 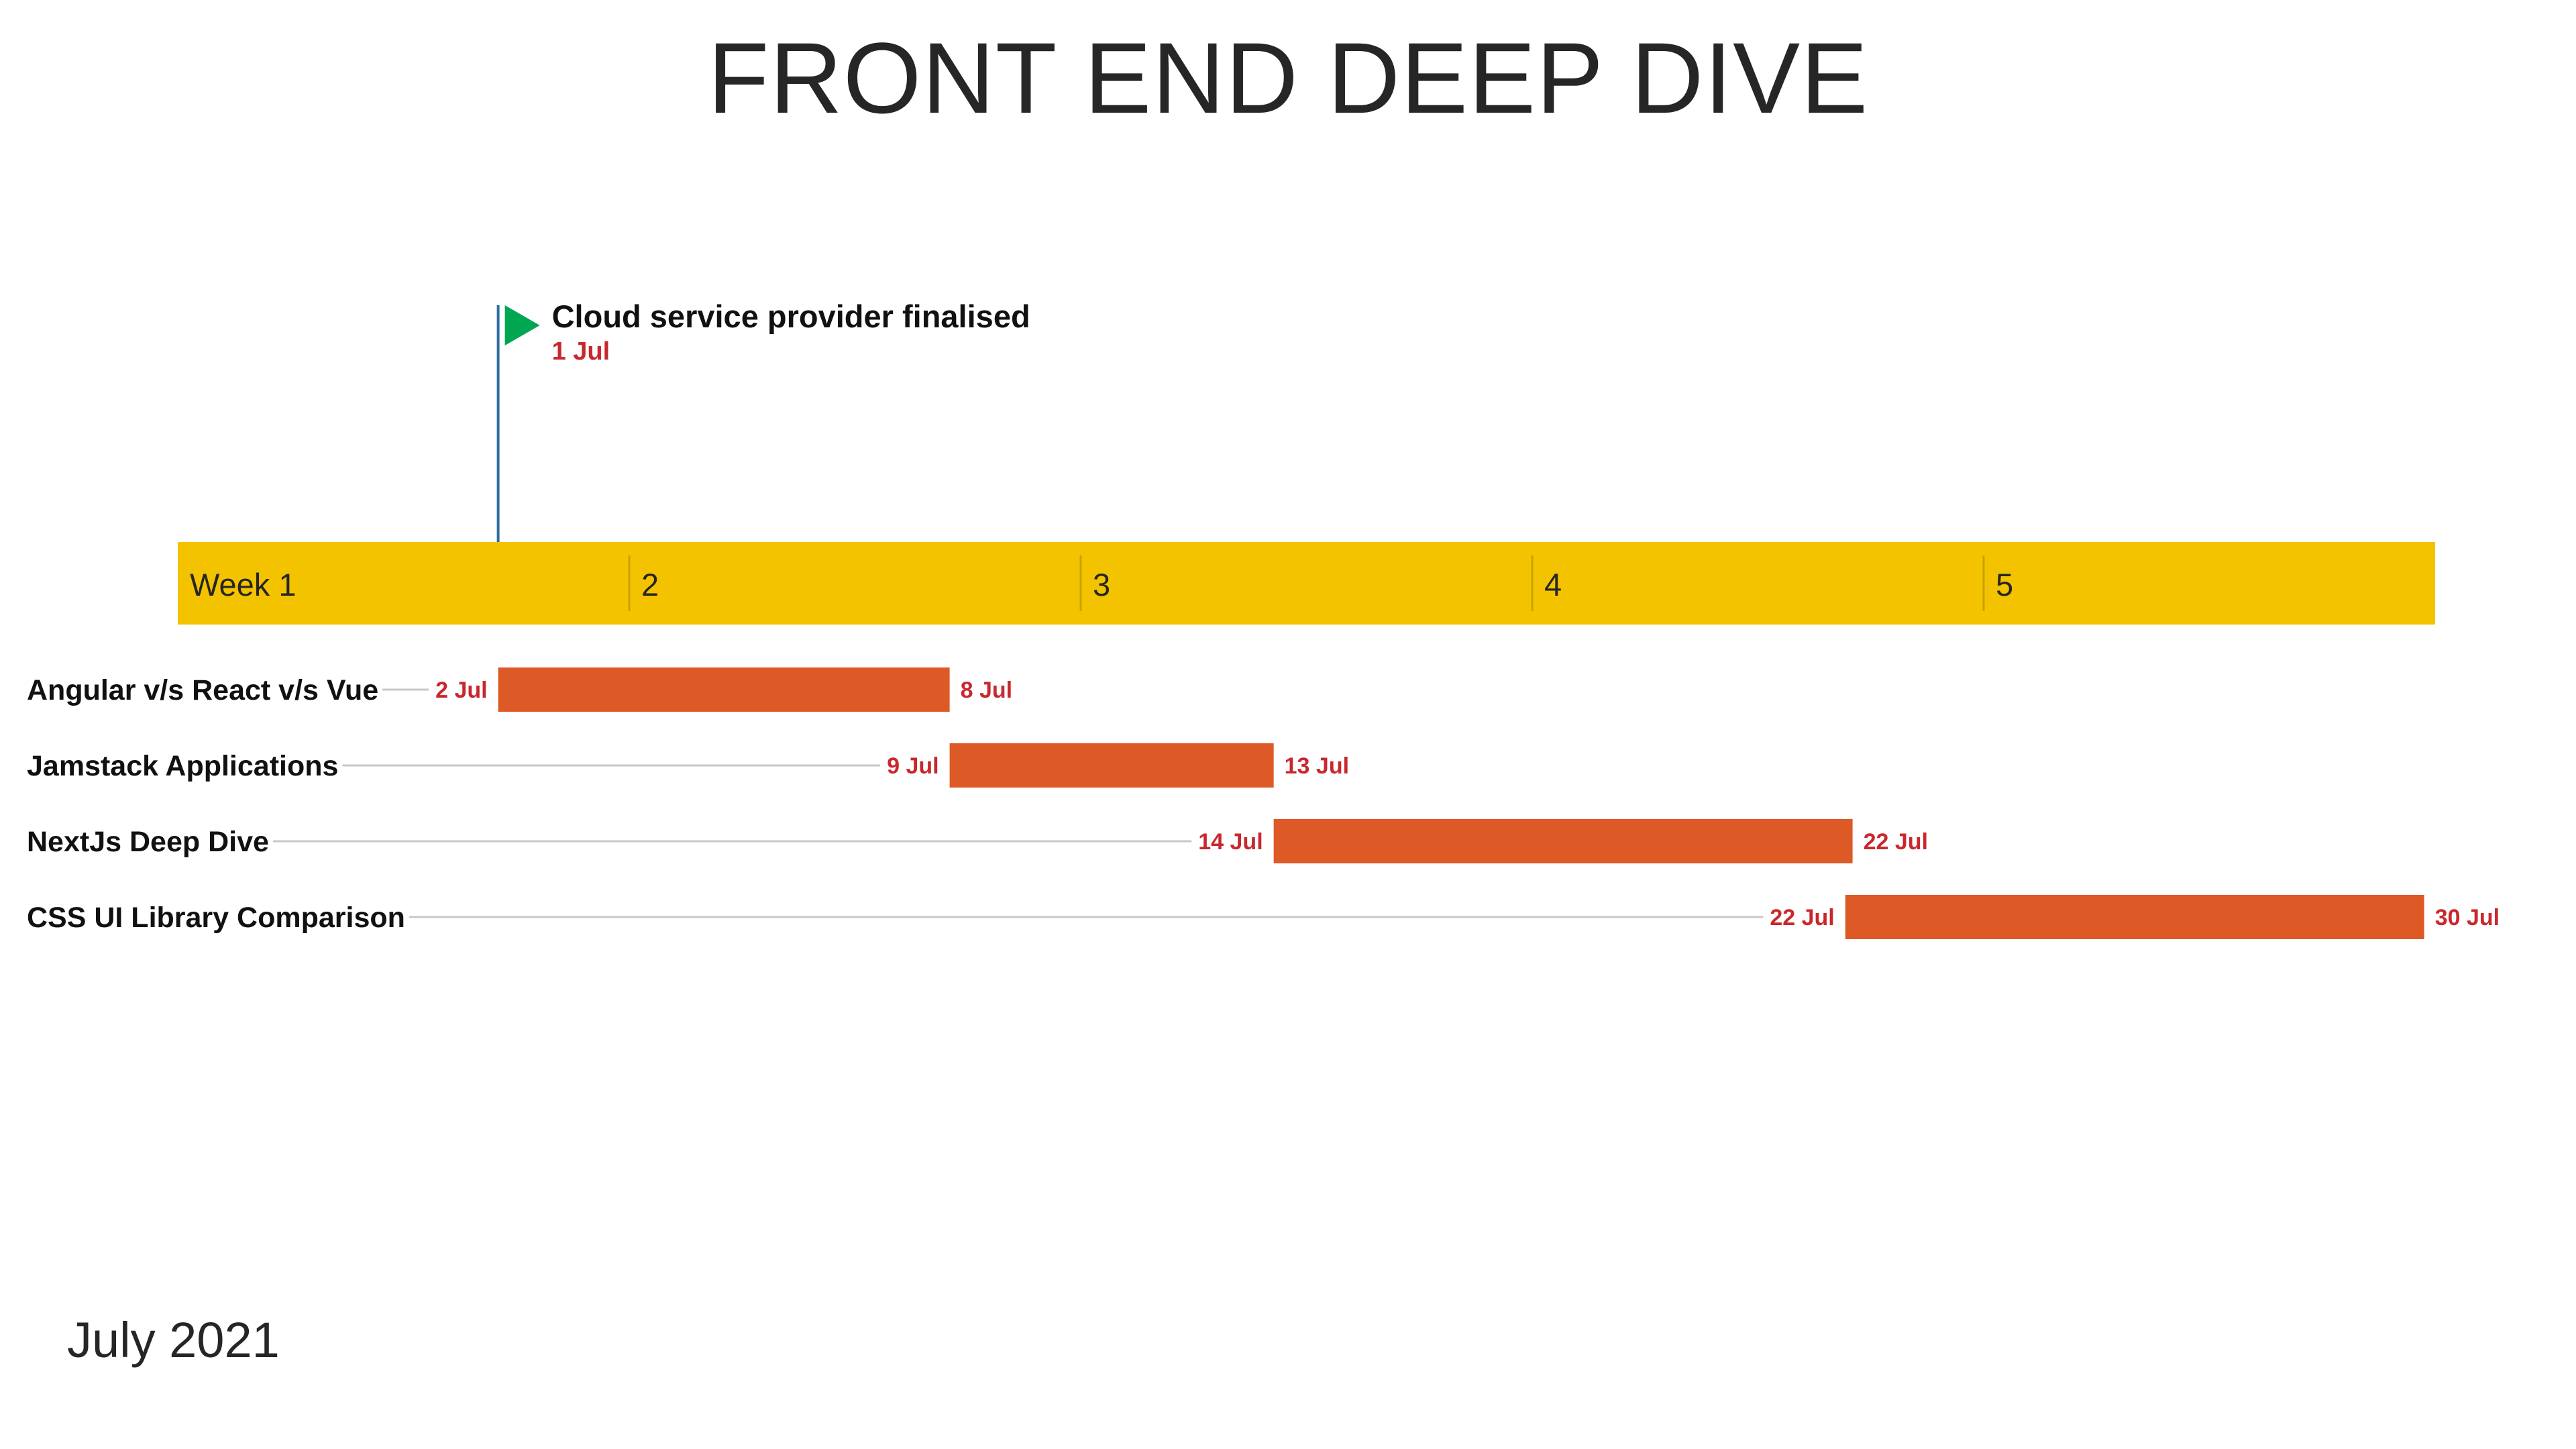 What do you see at coordinates (912, 766) in the screenshot?
I see `task-start-date: 9 Jul` at bounding box center [912, 766].